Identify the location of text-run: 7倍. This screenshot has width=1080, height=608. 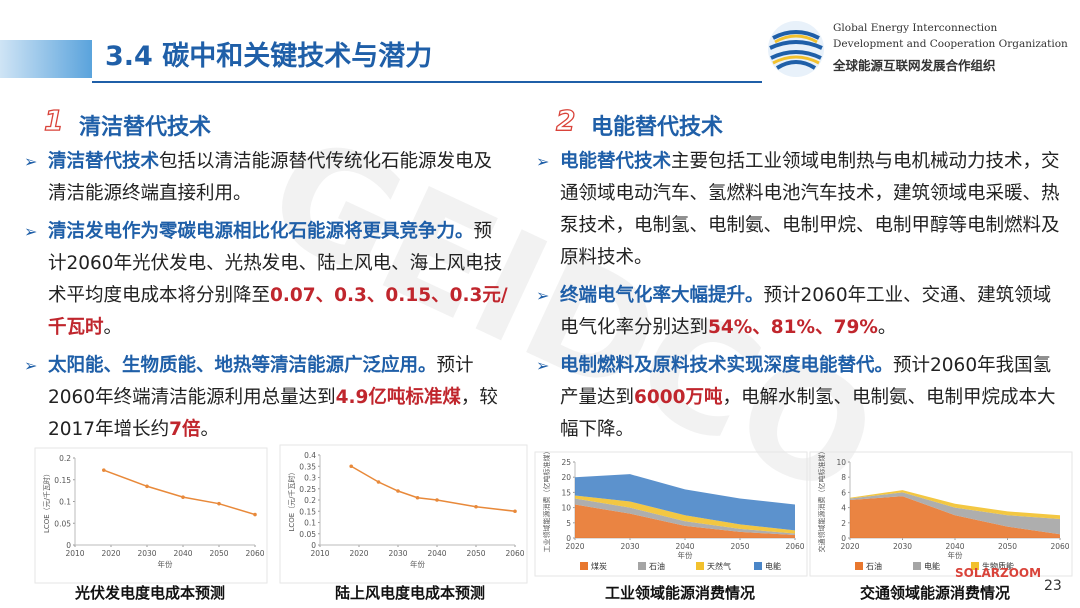
(185, 429).